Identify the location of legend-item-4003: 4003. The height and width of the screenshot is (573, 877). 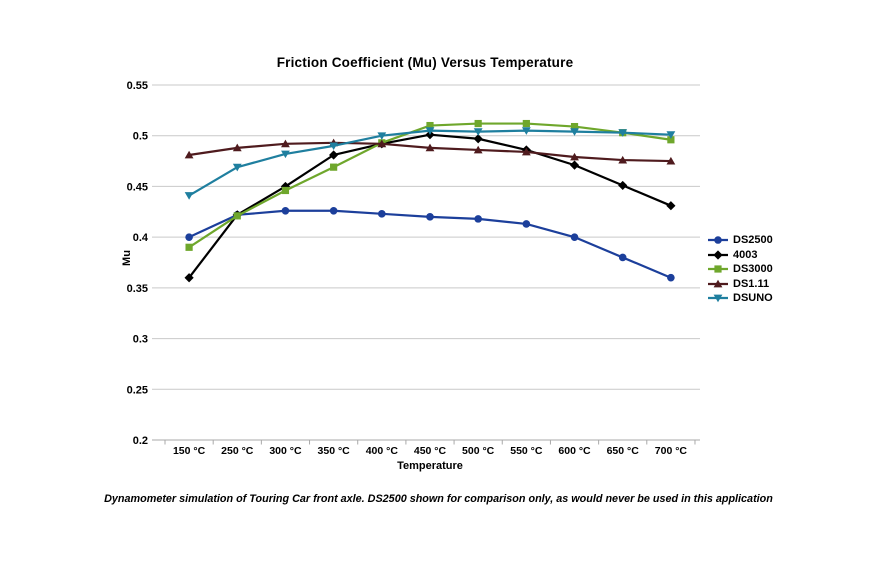
(740, 255).